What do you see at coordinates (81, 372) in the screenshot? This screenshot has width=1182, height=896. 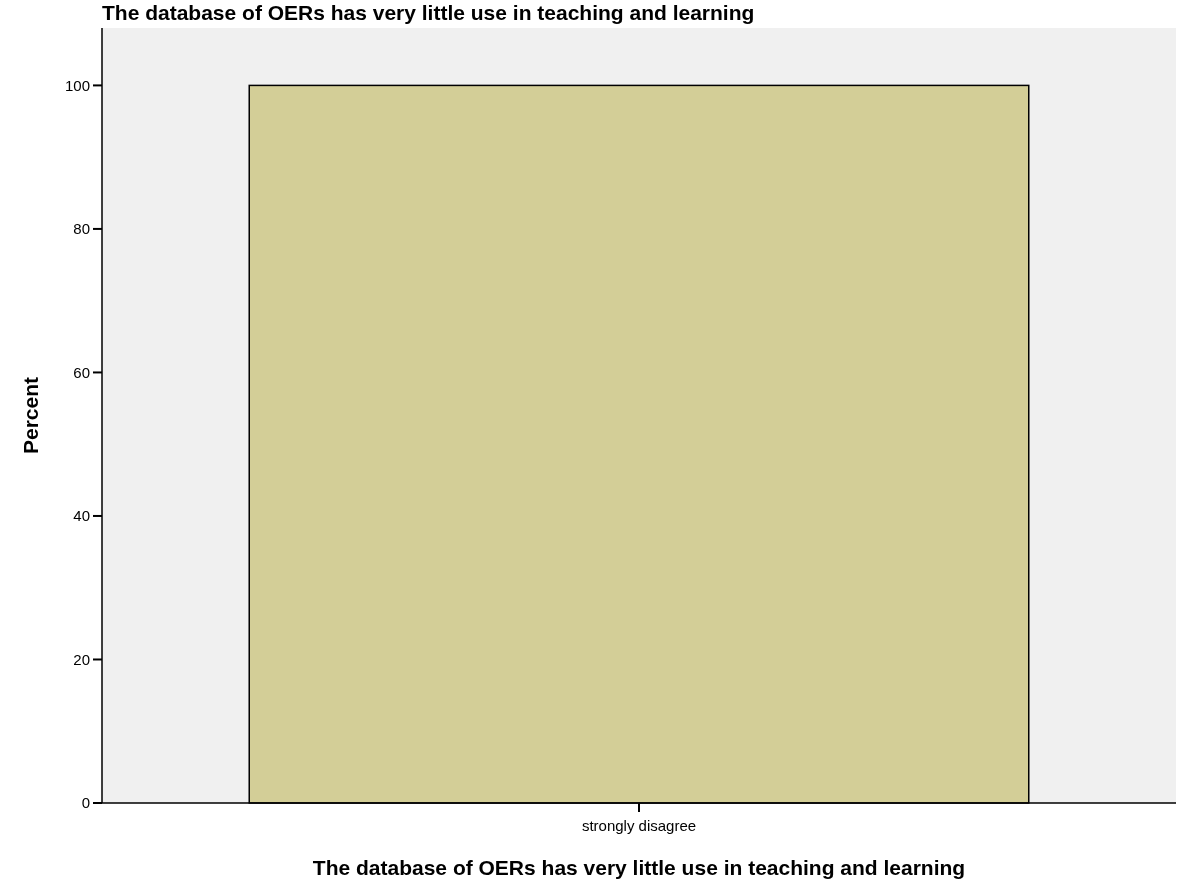 I see `y-tick-label: 60` at bounding box center [81, 372].